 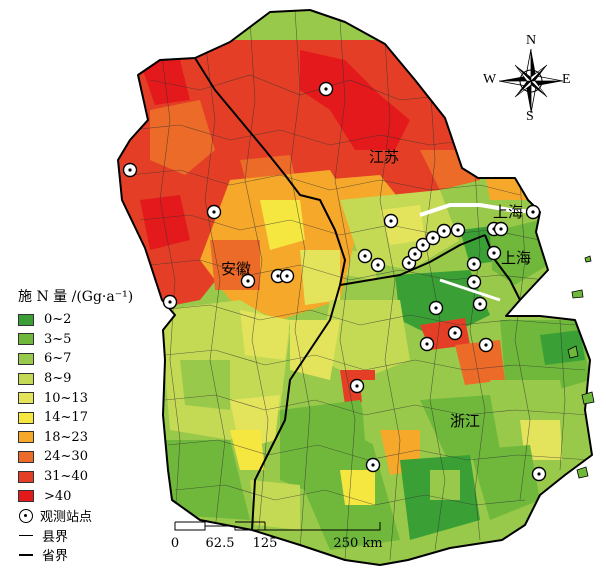 I want to click on legend-class-0: 0~2, so click(x=93, y=320).